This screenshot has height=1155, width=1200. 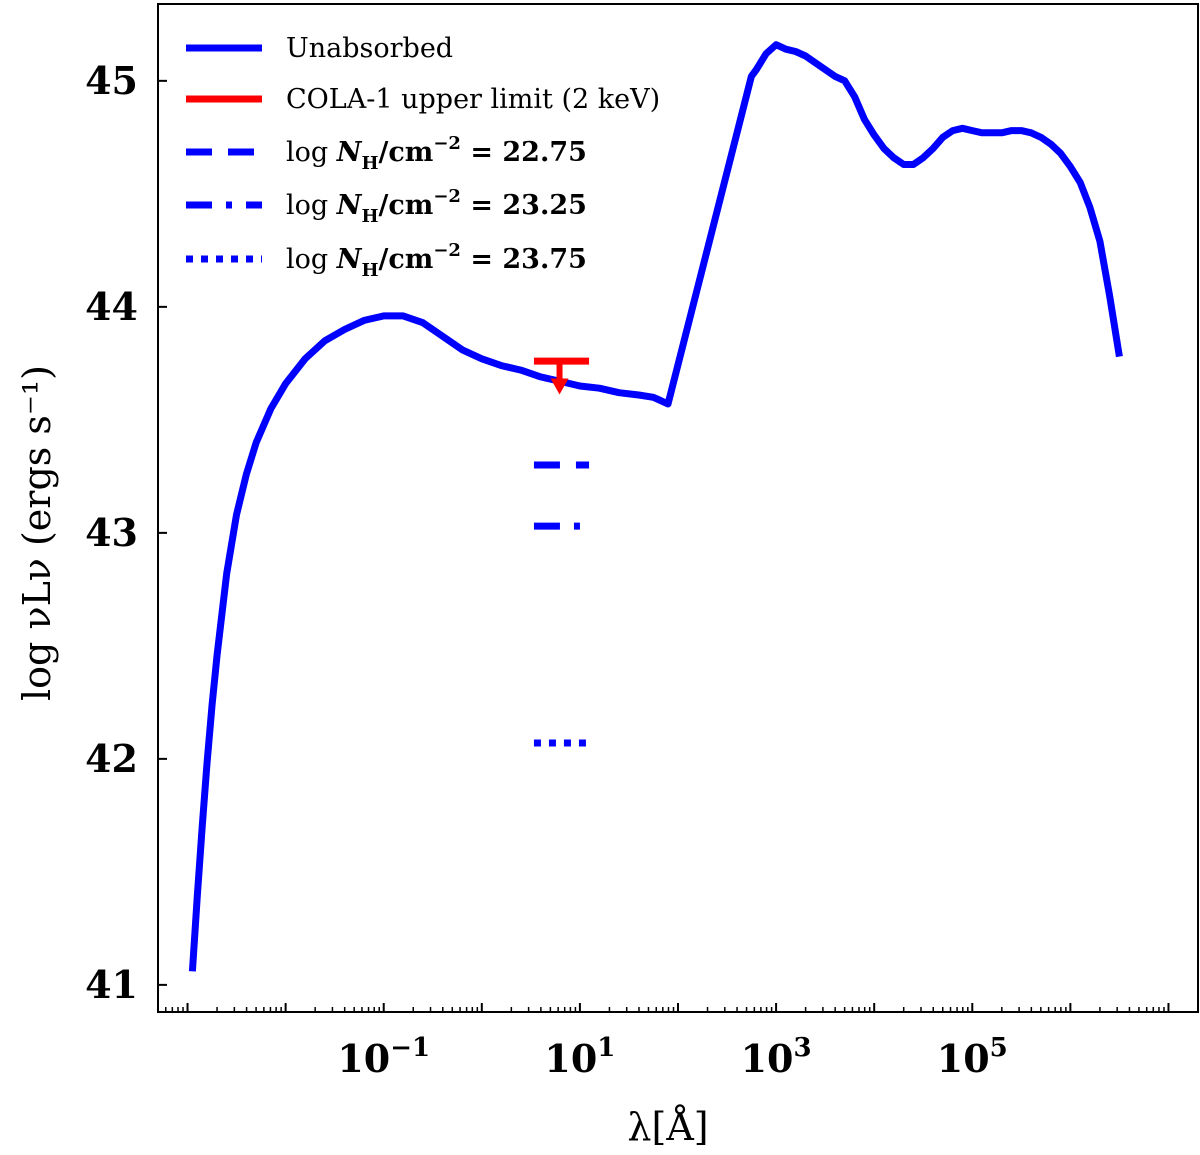 What do you see at coordinates (37, 533) in the screenshot?
I see `y-axis-label: log νLν (ergs s⁻¹)` at bounding box center [37, 533].